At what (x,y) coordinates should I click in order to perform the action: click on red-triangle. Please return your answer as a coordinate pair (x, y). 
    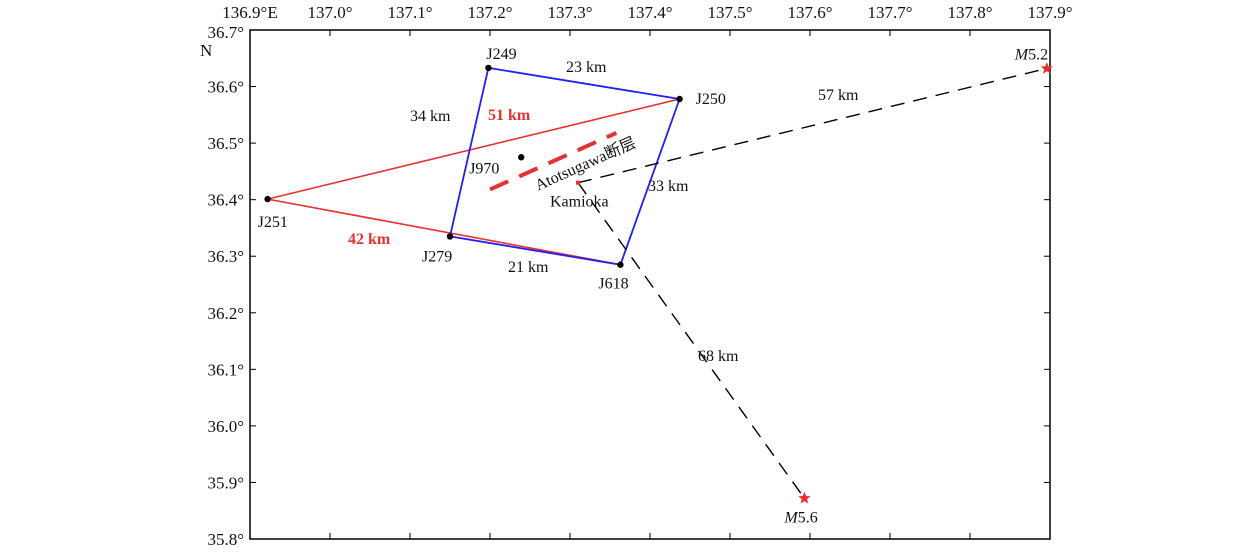
    Looking at the image, I should click on (473, 182).